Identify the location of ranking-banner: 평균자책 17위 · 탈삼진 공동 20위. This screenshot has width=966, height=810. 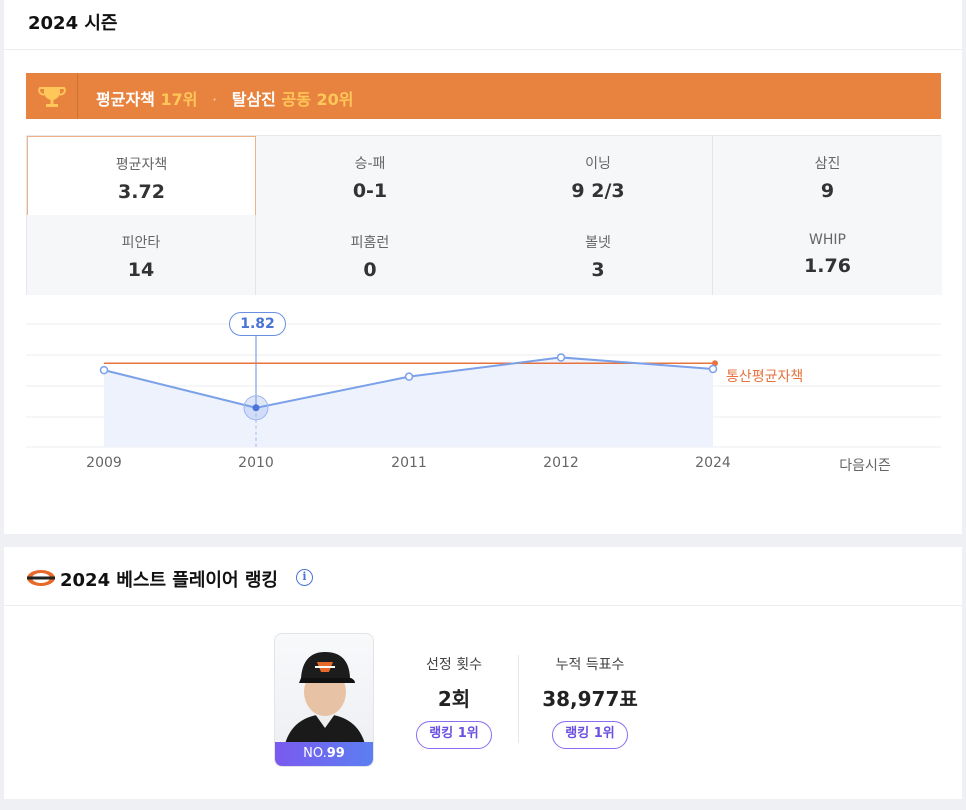
(483, 96).